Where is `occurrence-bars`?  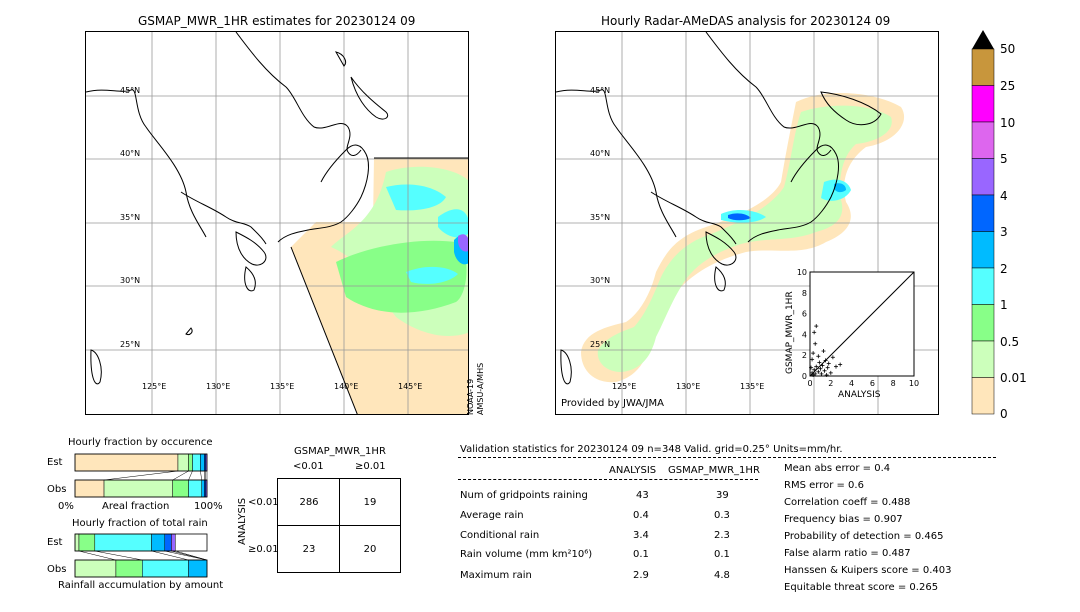
occurrence-bars is located at coordinates (141, 475).